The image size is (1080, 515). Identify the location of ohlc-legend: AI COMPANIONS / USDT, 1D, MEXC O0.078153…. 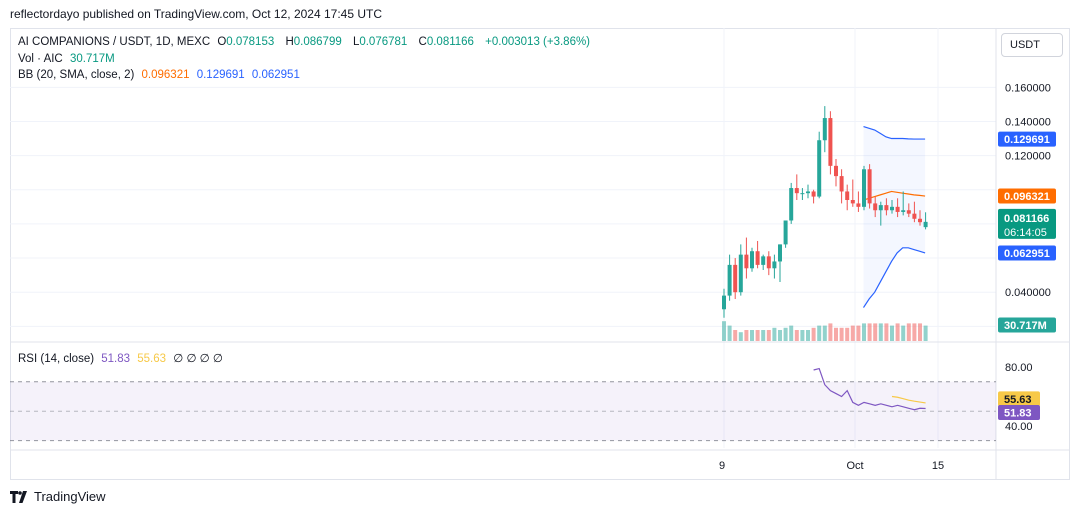
(306, 42).